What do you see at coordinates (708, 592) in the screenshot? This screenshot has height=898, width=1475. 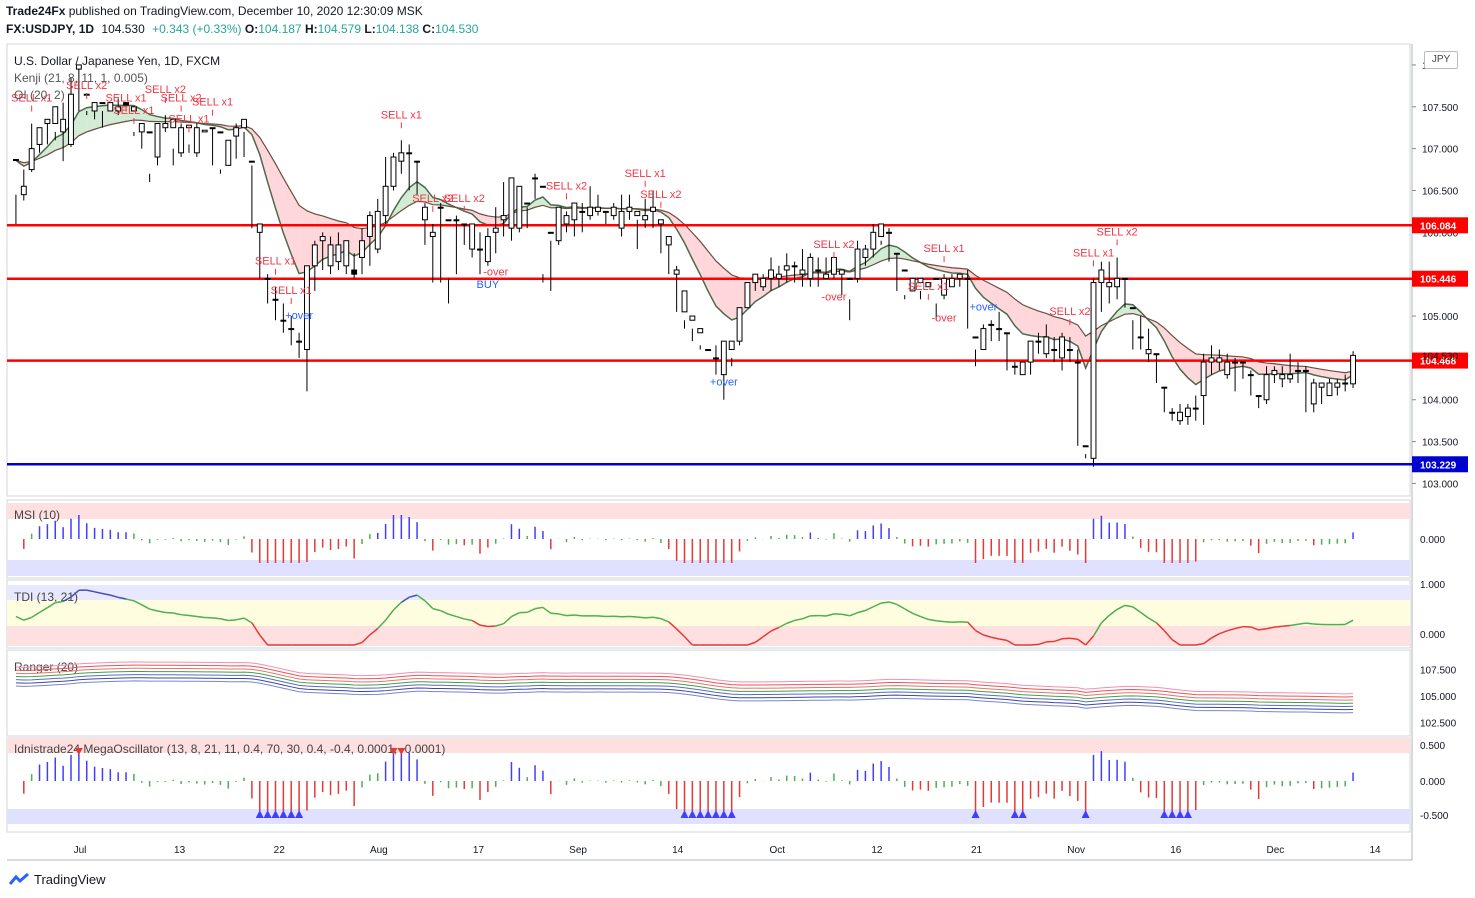 I see `tdi-upper-zone` at bounding box center [708, 592].